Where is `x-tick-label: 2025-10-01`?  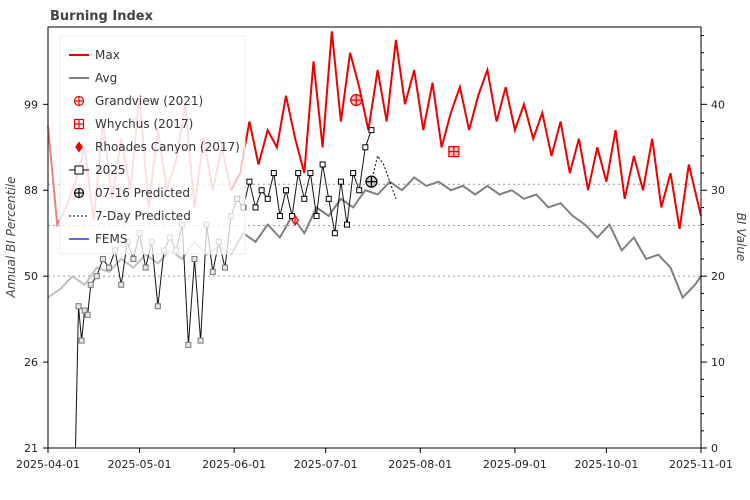
x-tick-label: 2025-10-01 is located at coordinates (606, 464).